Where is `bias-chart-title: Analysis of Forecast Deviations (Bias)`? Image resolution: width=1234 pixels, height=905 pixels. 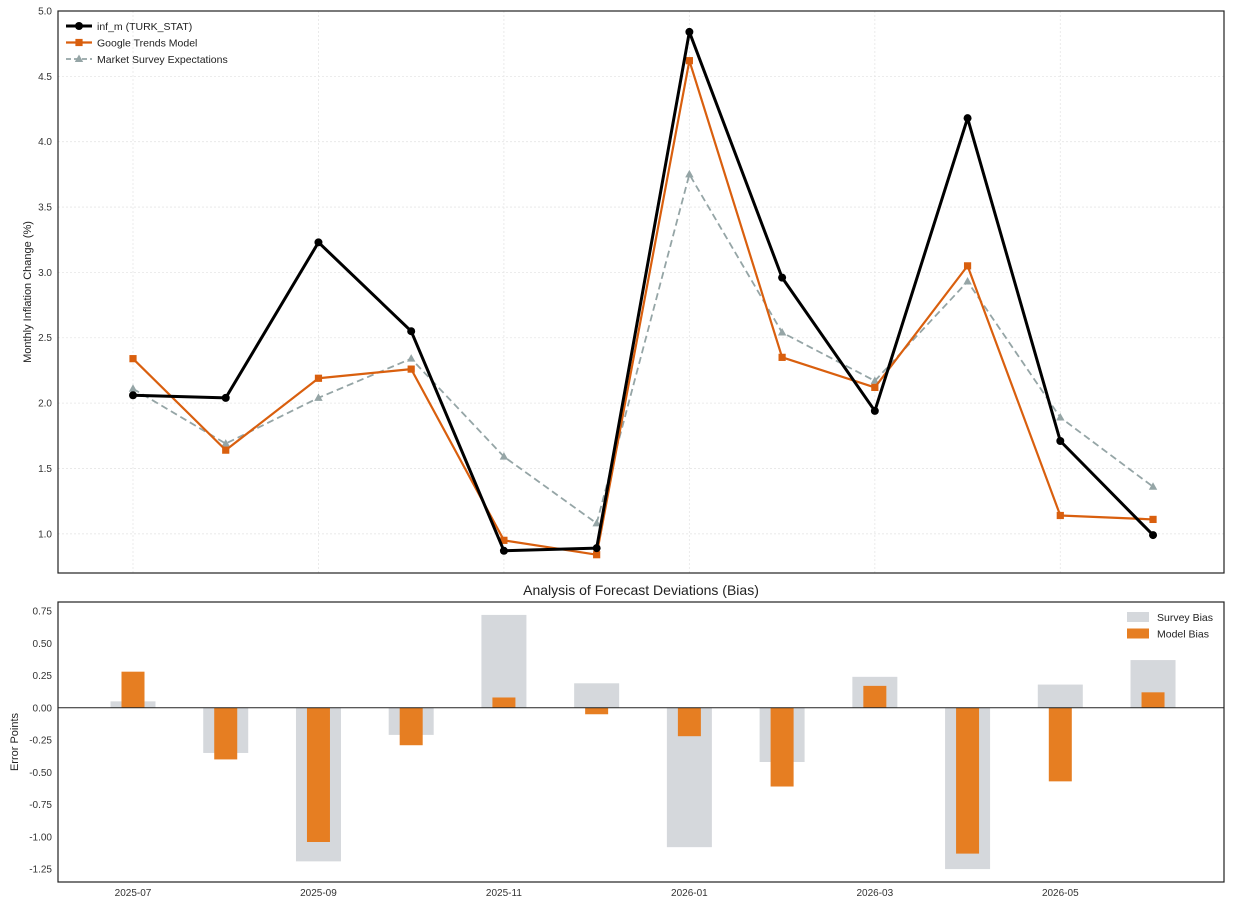 bias-chart-title: Analysis of Forecast Deviations (Bias) is located at coordinates (641, 590).